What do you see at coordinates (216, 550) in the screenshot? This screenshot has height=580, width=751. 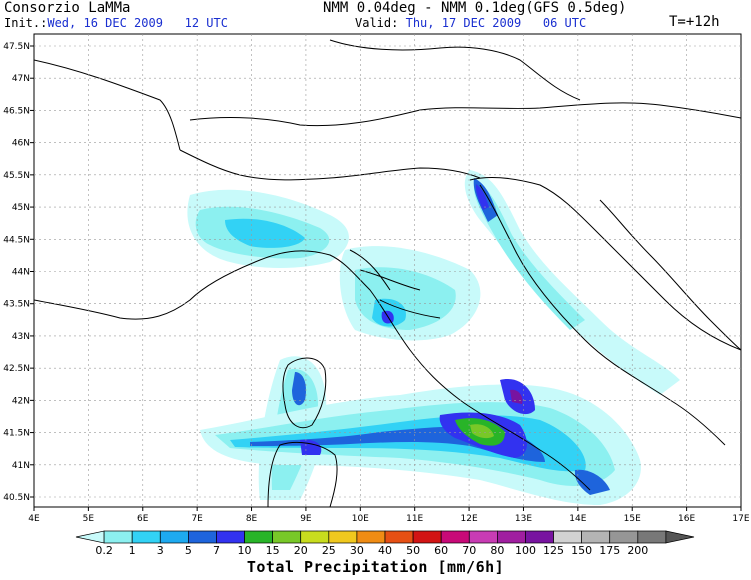 I see `legend-label: 7` at bounding box center [216, 550].